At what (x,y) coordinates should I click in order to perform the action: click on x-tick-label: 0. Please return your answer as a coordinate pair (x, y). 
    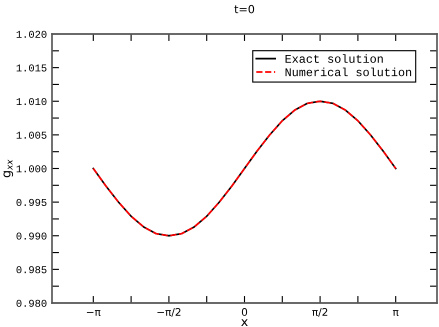
    Looking at the image, I should click on (245, 312).